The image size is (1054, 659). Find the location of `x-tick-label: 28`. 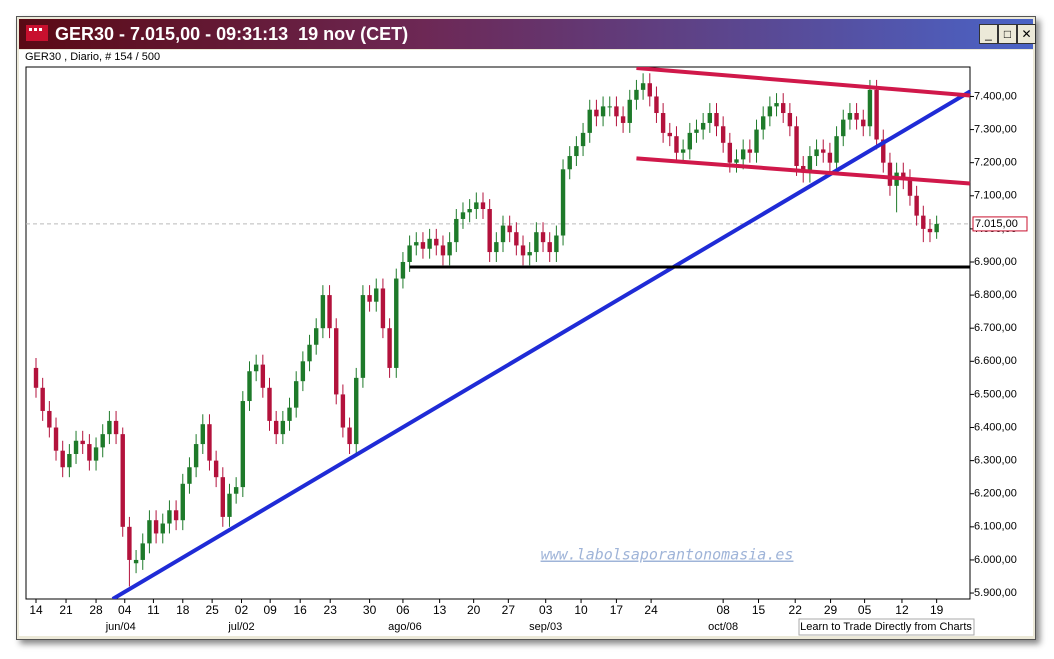

x-tick-label: 28 is located at coordinates (96, 610).